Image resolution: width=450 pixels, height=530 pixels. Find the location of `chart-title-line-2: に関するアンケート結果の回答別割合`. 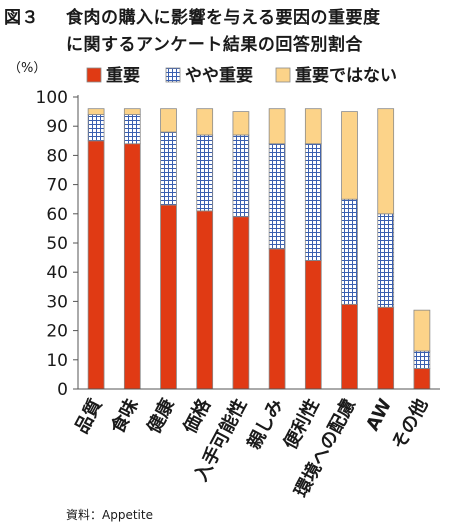

chart-title-line-2: に関するアンケート結果の回答別割合 is located at coordinates (214, 45).